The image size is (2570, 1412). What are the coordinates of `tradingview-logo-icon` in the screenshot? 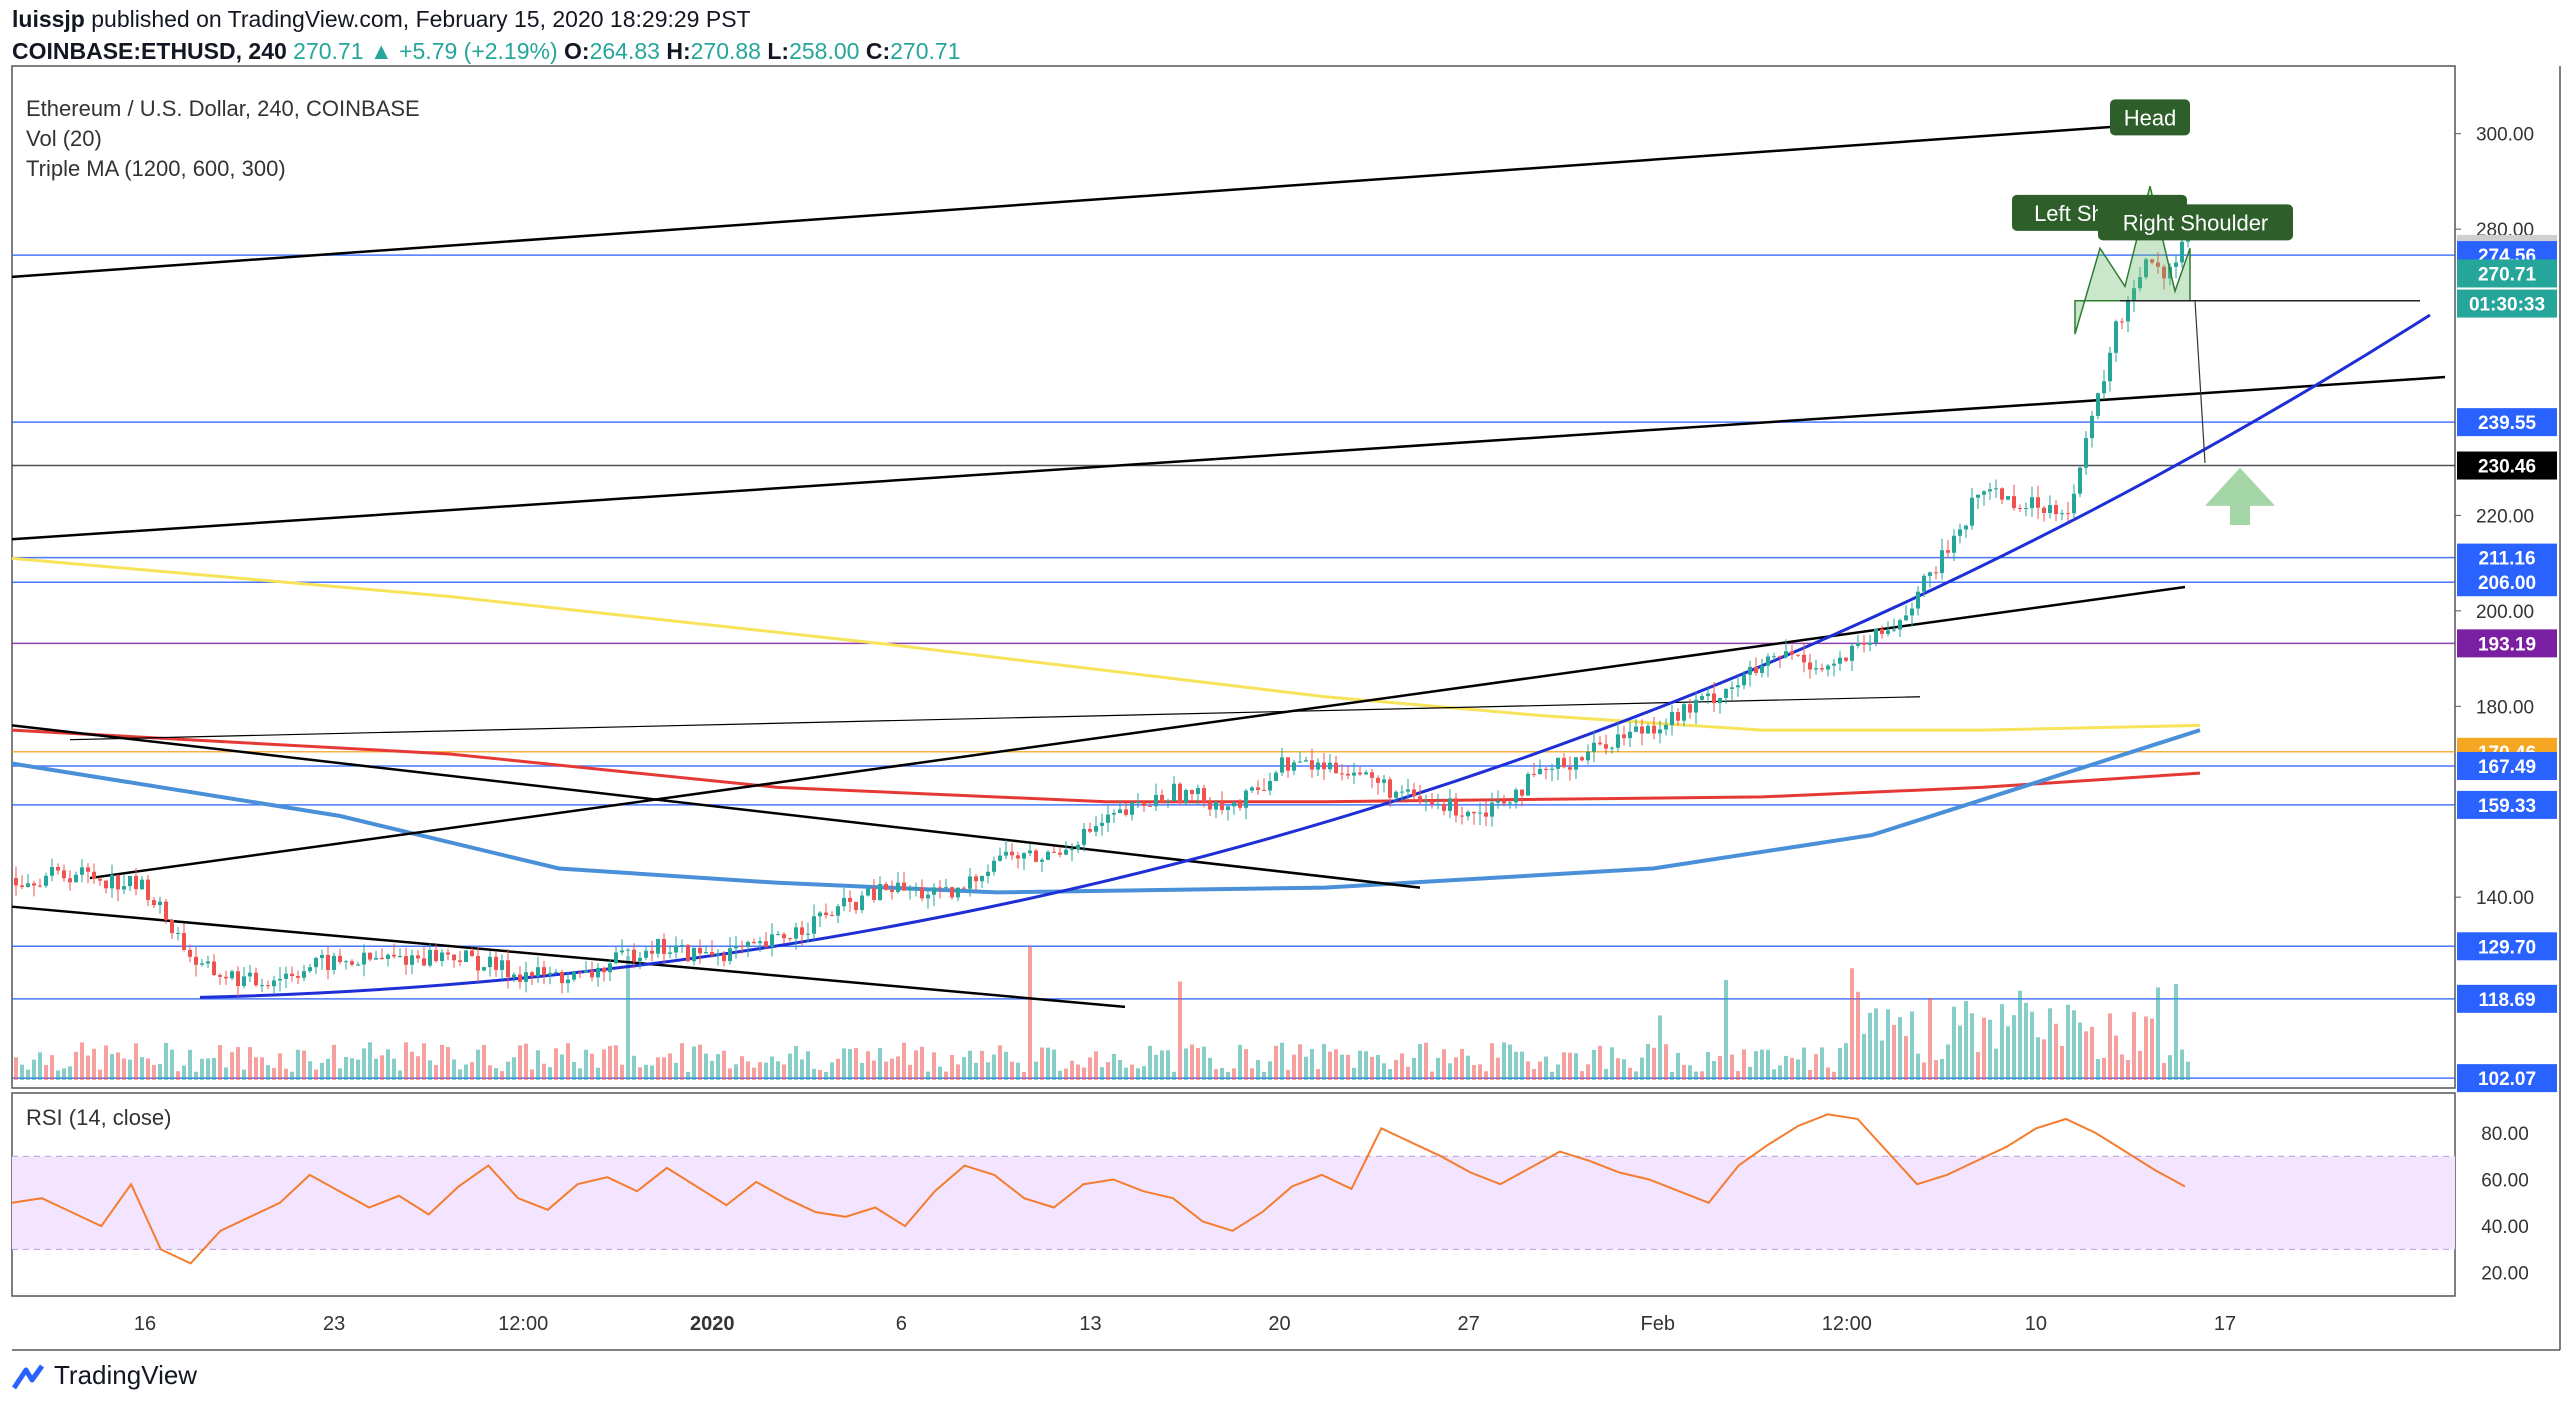 It's located at (28, 1376).